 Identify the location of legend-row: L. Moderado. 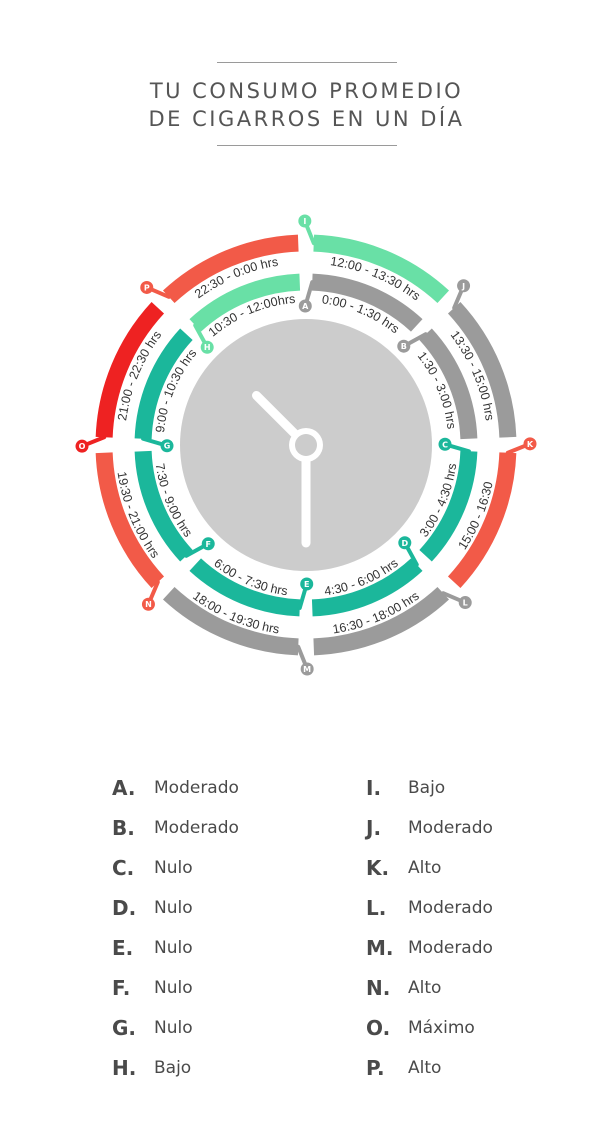
(429, 908).